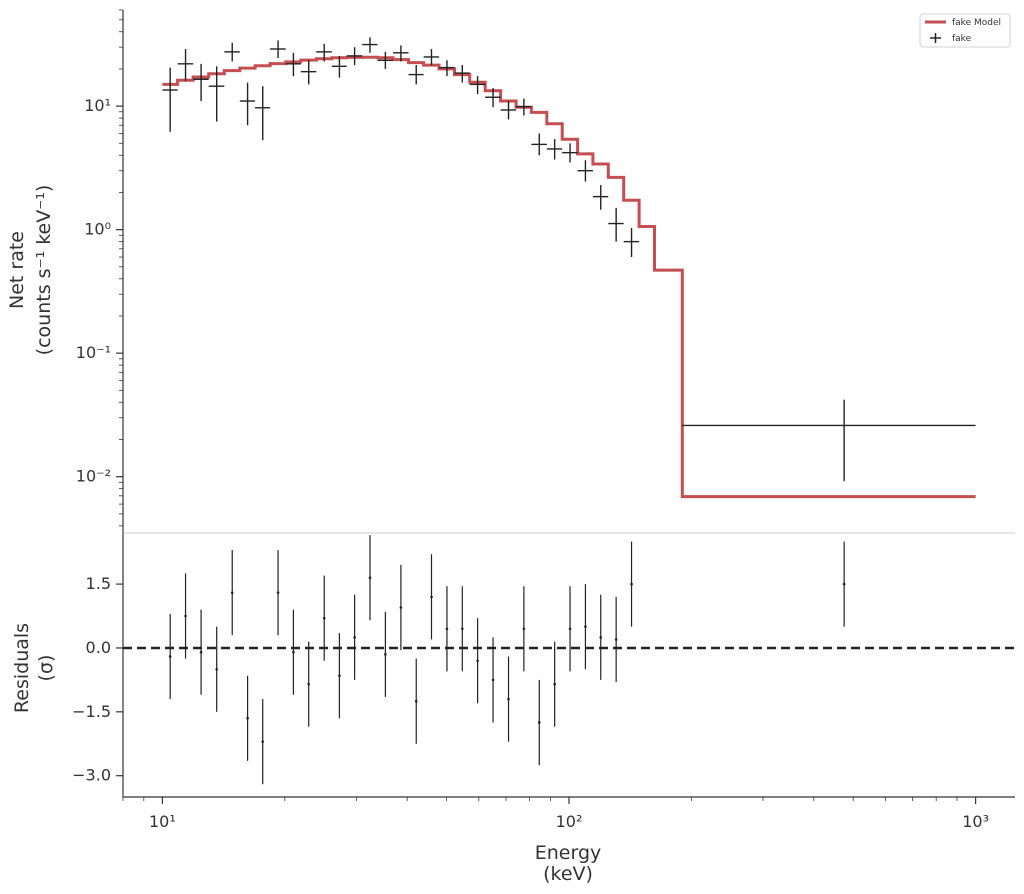  I want to click on x-tick-label: 10¹, so click(162, 821).